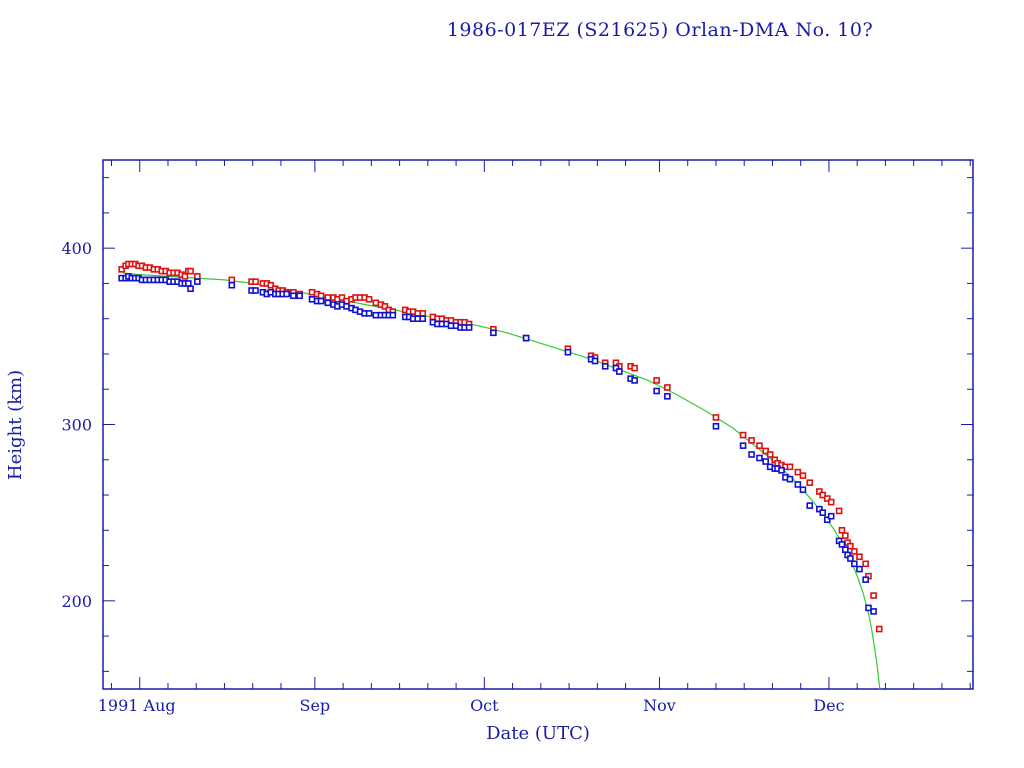 The width and height of the screenshot is (1024, 768). Describe the element at coordinates (828, 705) in the screenshot. I see `x-tick-label: Dec` at that location.